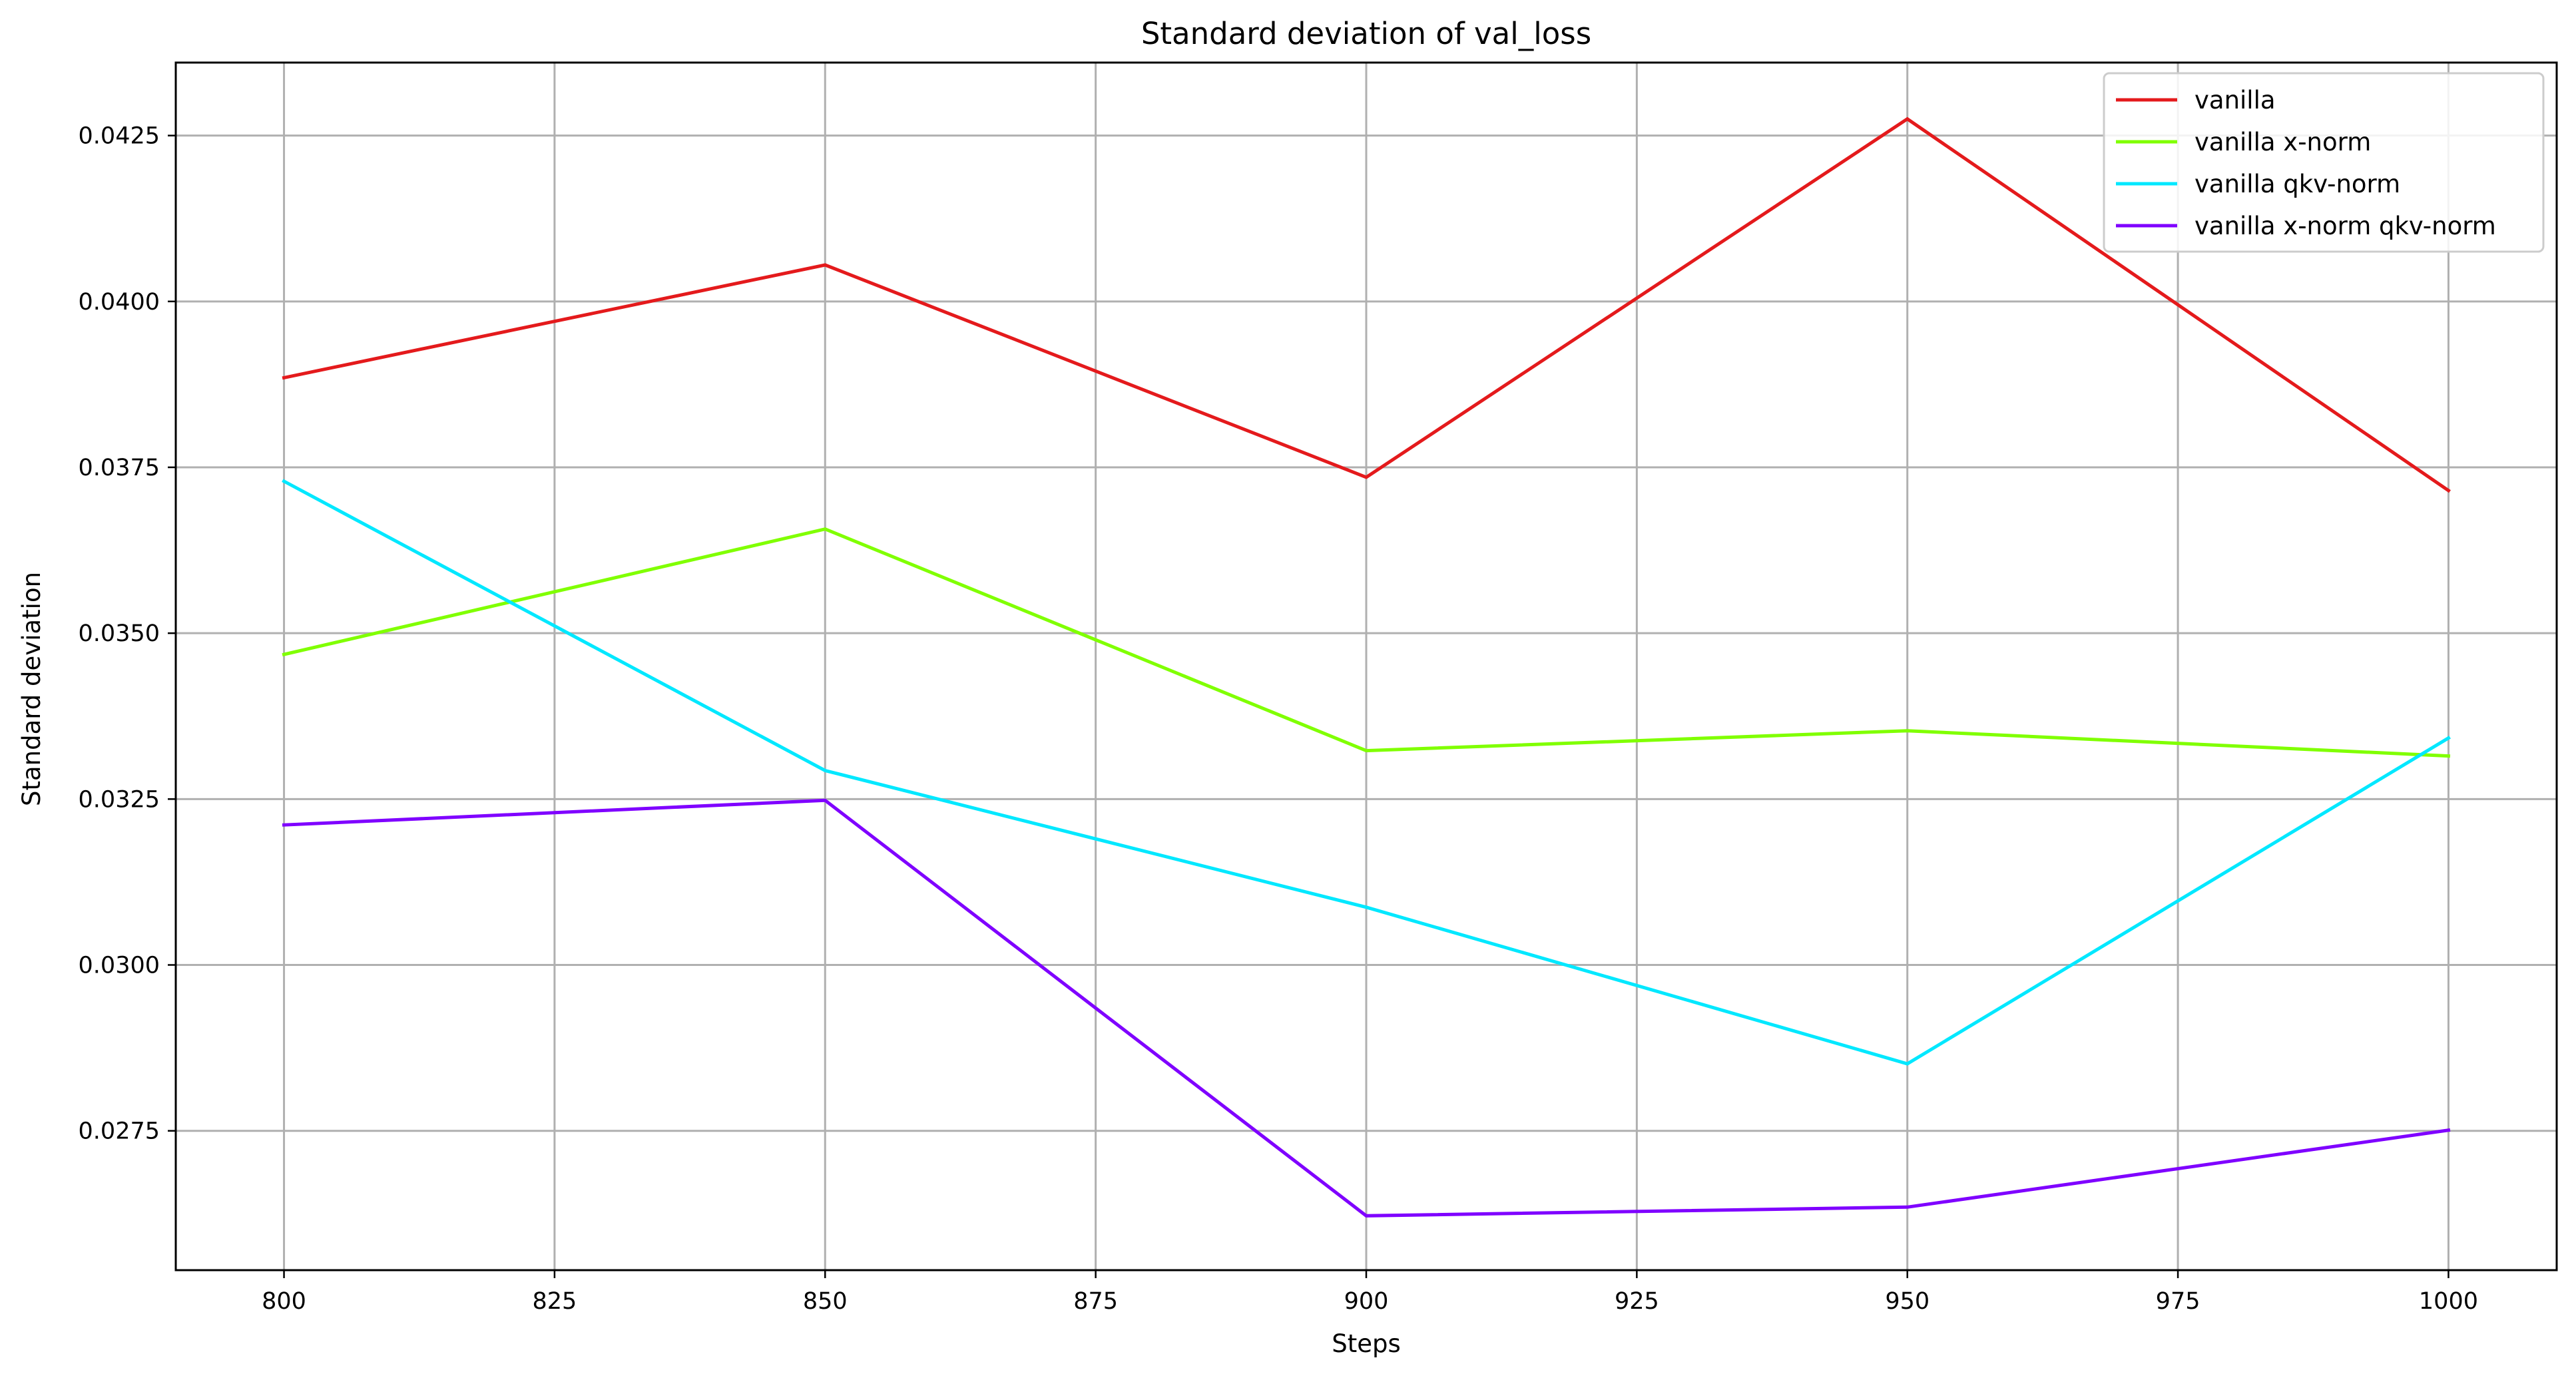 This screenshot has height=1380, width=2576. Describe the element at coordinates (2235, 100) in the screenshot. I see `legend-label-vanilla: vanilla` at that location.